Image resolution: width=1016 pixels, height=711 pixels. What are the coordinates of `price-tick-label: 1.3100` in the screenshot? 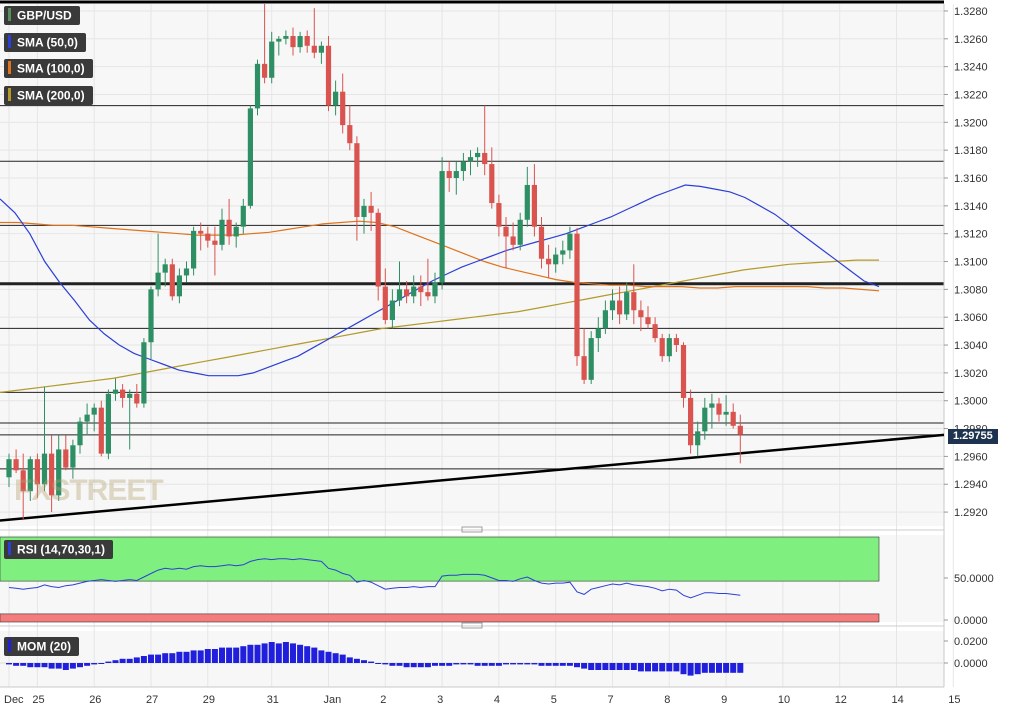 It's located at (971, 263).